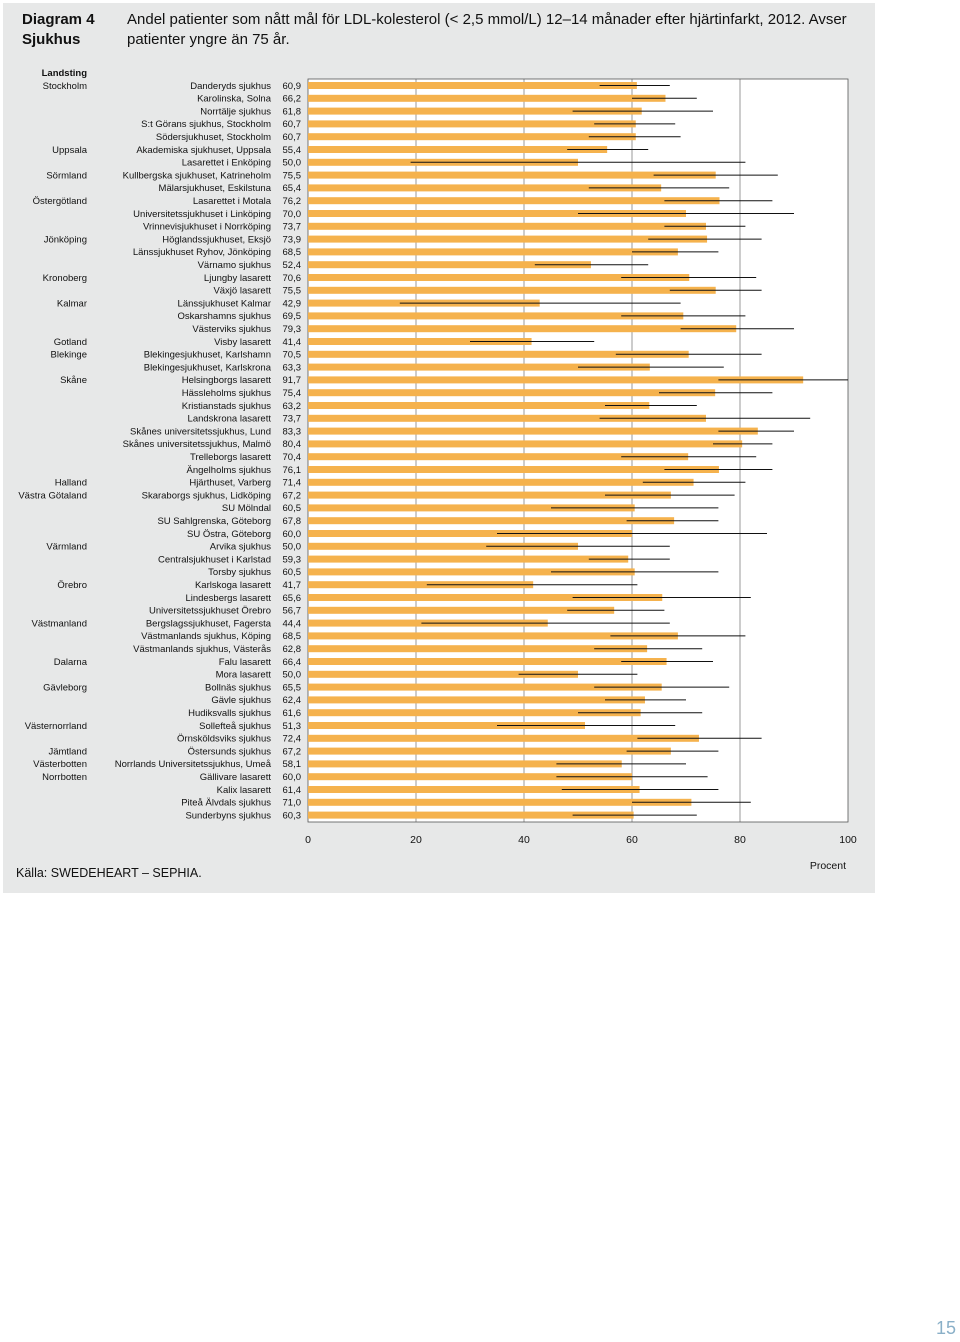  I want to click on region-column-header: Landsting, so click(65, 73).